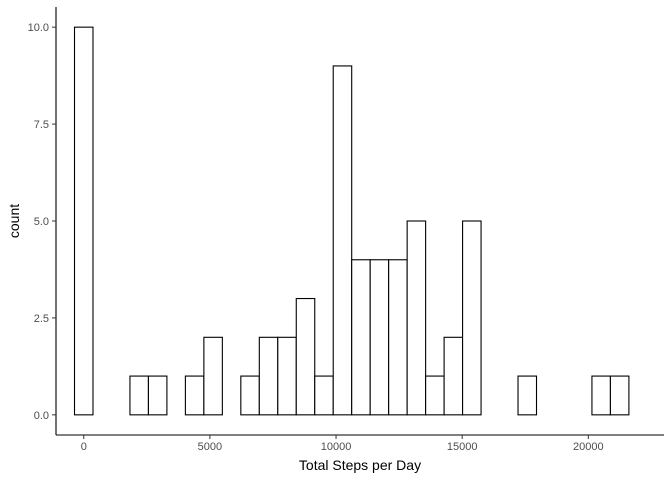  I want to click on y-tick-label: 5.0, so click(41, 222).